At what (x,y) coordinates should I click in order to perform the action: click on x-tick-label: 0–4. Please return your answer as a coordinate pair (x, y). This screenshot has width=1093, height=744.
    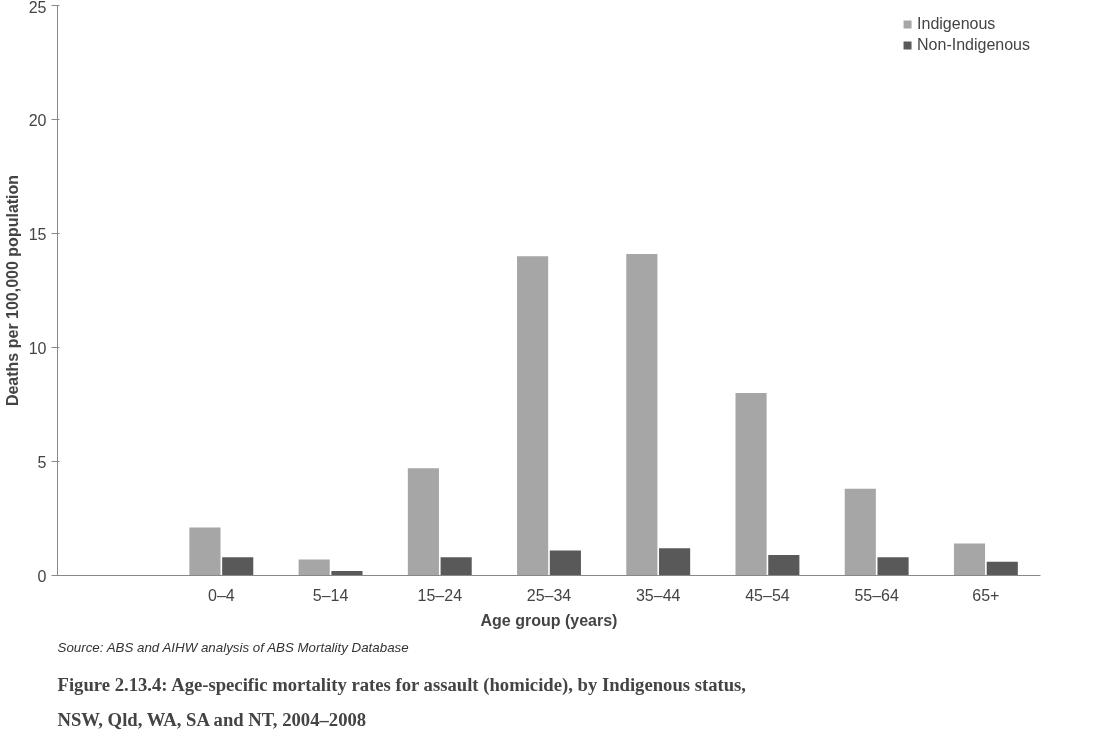
    Looking at the image, I should click on (221, 595).